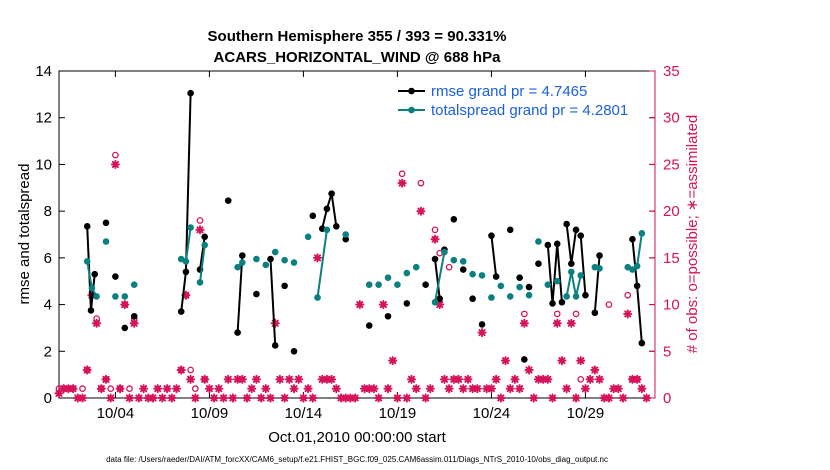  I want to click on y-right-tick-label: 35, so click(671, 71).